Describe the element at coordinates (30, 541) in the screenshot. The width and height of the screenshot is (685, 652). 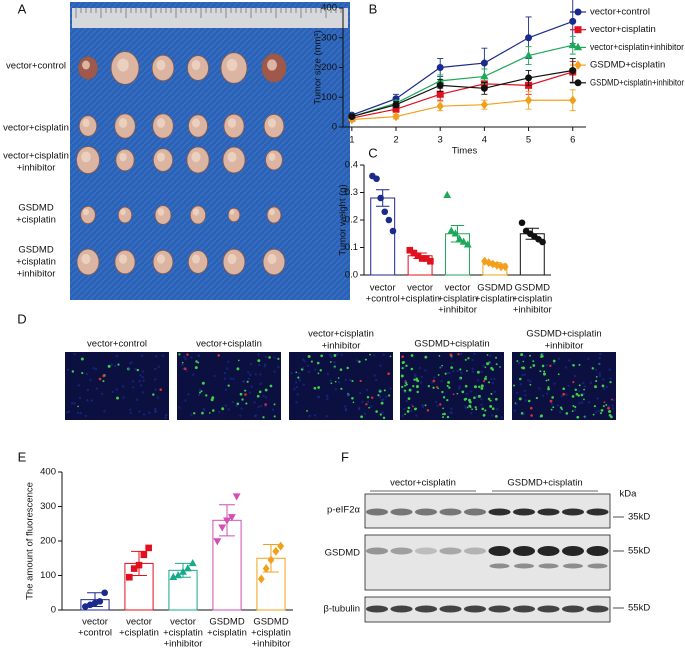
I see `y-axis-label: The amount of fluorescence` at that location.